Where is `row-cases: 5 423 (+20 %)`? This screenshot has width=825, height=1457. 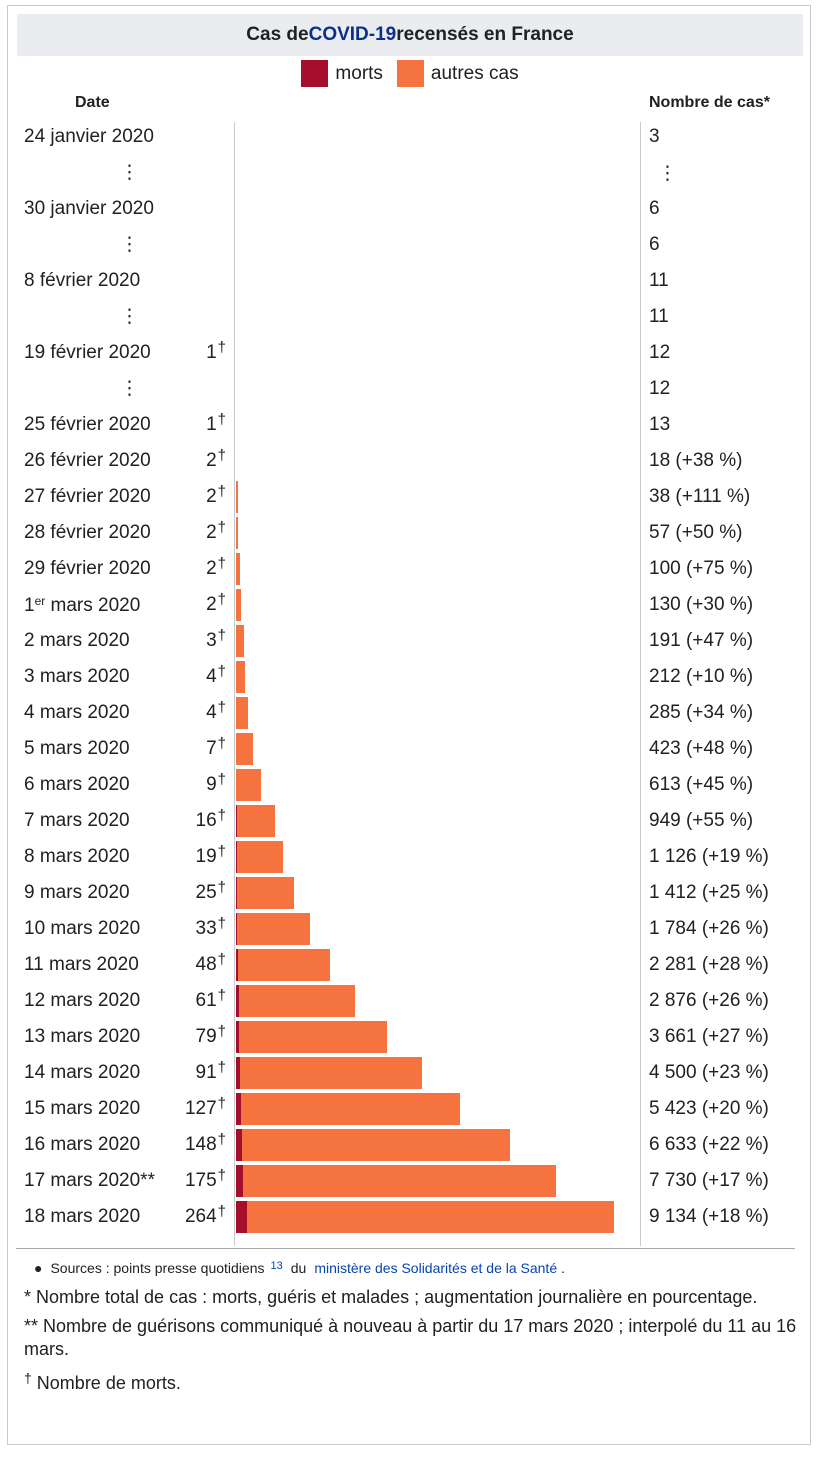 row-cases: 5 423 (+20 %) is located at coordinates (709, 1108).